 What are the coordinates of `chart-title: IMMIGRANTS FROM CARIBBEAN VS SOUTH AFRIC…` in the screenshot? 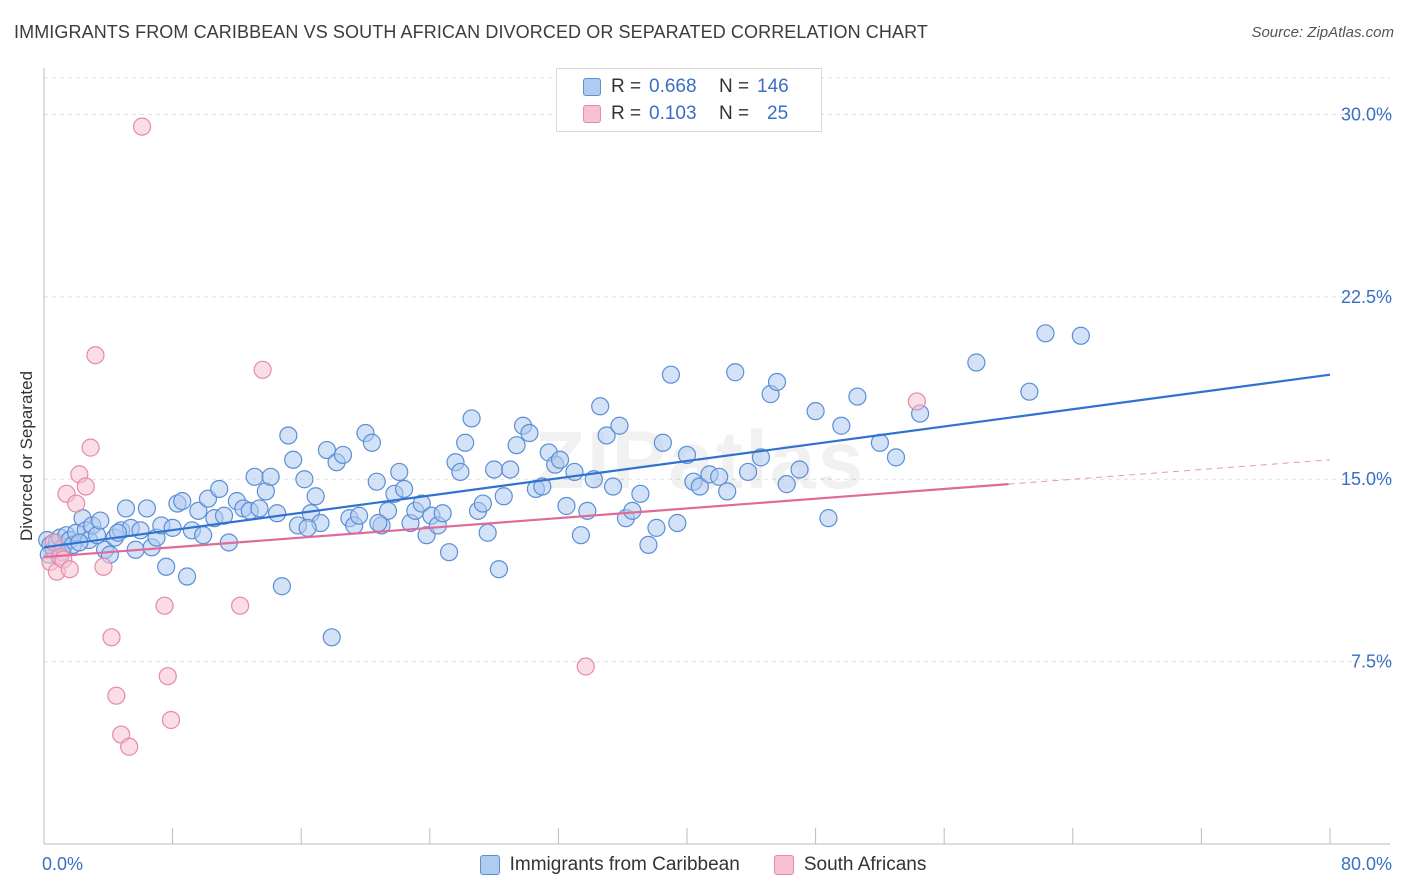 It's located at (471, 32).